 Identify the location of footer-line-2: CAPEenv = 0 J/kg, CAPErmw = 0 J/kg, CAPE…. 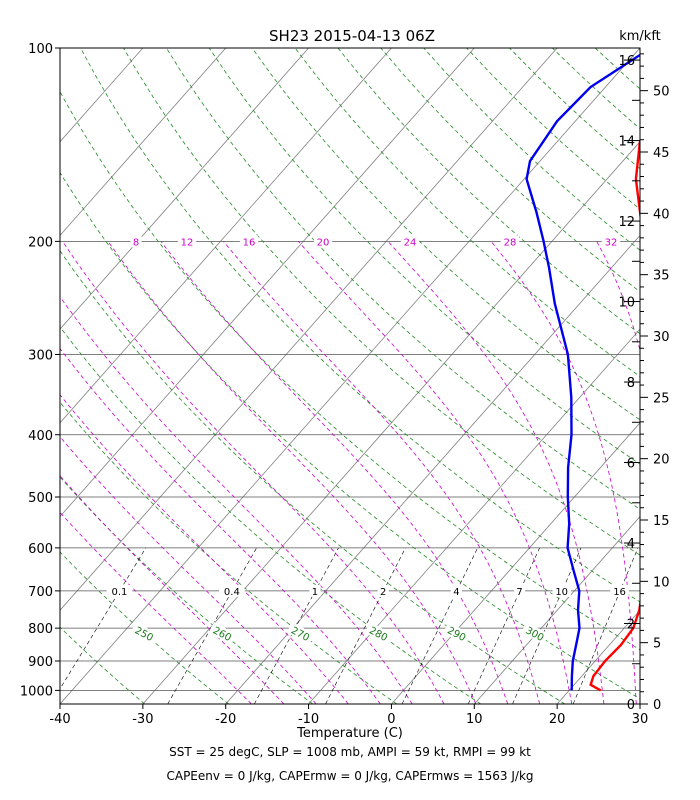
(350, 776).